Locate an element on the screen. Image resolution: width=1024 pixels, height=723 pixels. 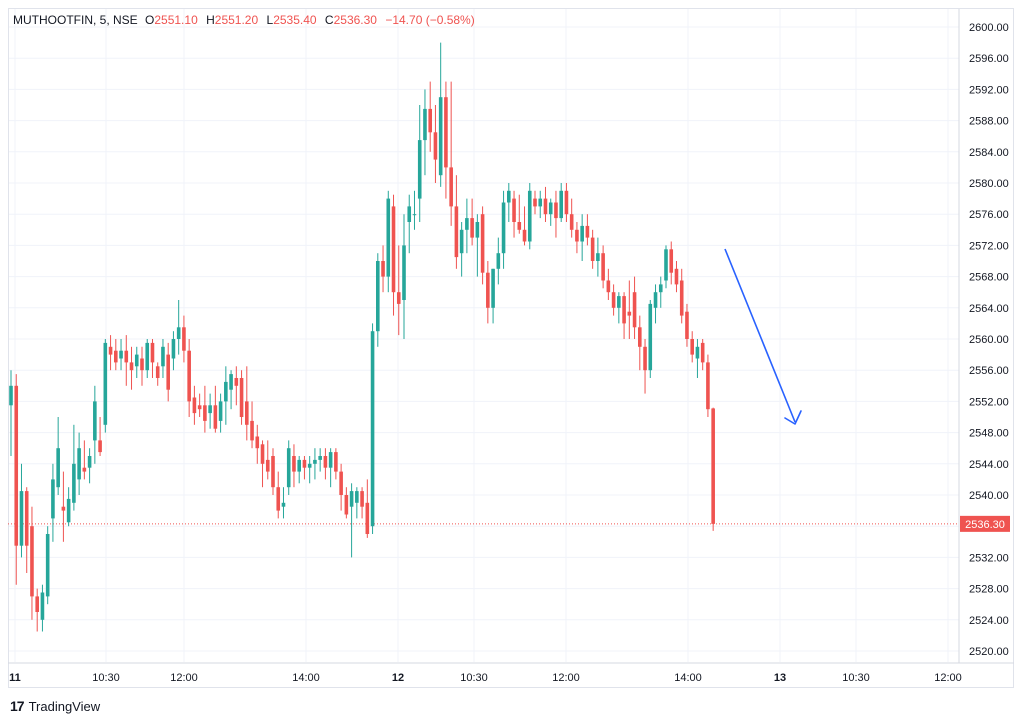
price-axis-tick-label: 2532.00 is located at coordinates (989, 558).